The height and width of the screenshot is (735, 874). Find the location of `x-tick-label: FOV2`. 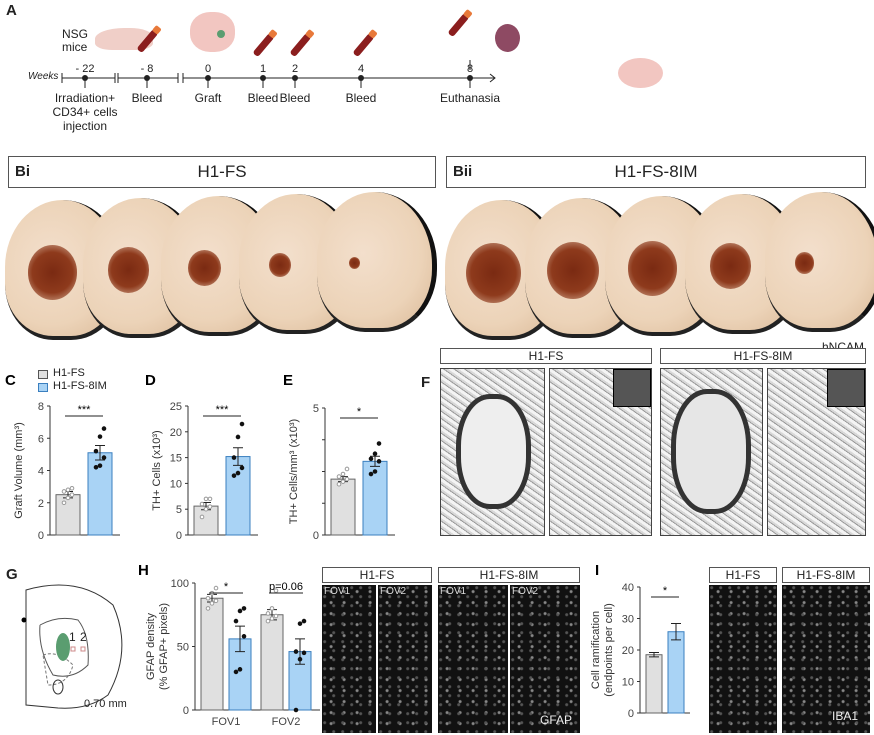

x-tick-label: FOV2 is located at coordinates (286, 722).